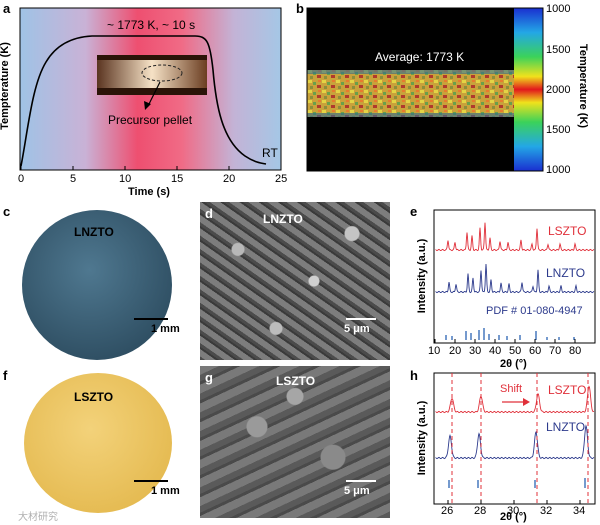 The image size is (600, 525). I want to click on lszto-pellet-photo, so click(98, 443).